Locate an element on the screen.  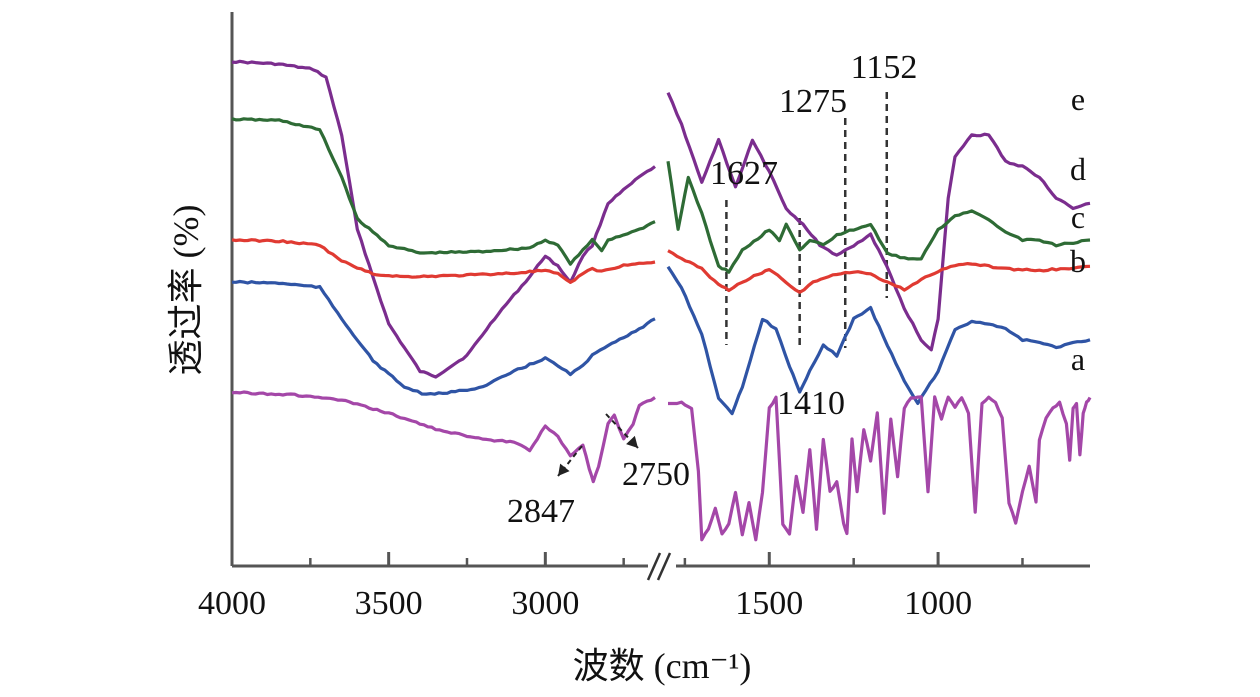
peak-label-1627: 1627 is located at coordinates (744, 173).